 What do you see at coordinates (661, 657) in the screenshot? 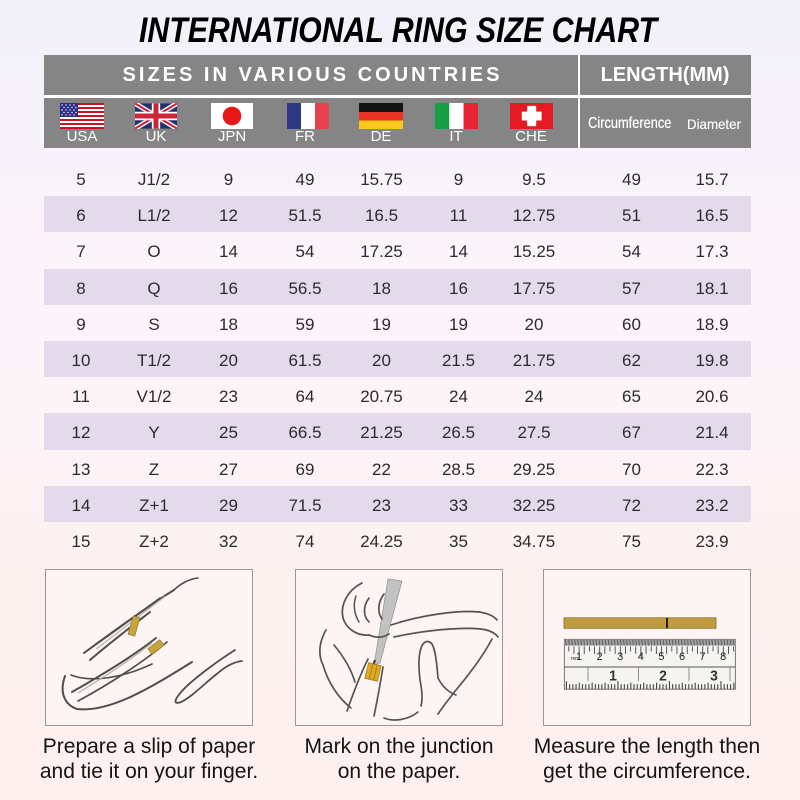
I see `svg-text: 5` at bounding box center [661, 657].